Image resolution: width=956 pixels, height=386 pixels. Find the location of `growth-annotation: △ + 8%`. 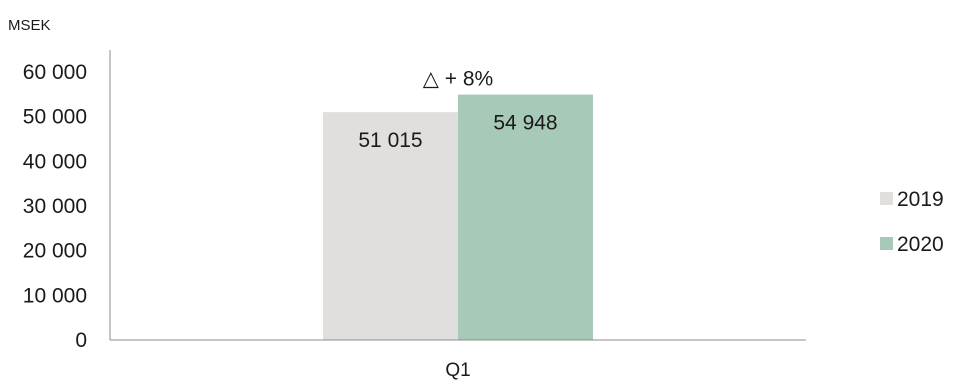

growth-annotation: △ + 8% is located at coordinates (458, 79).